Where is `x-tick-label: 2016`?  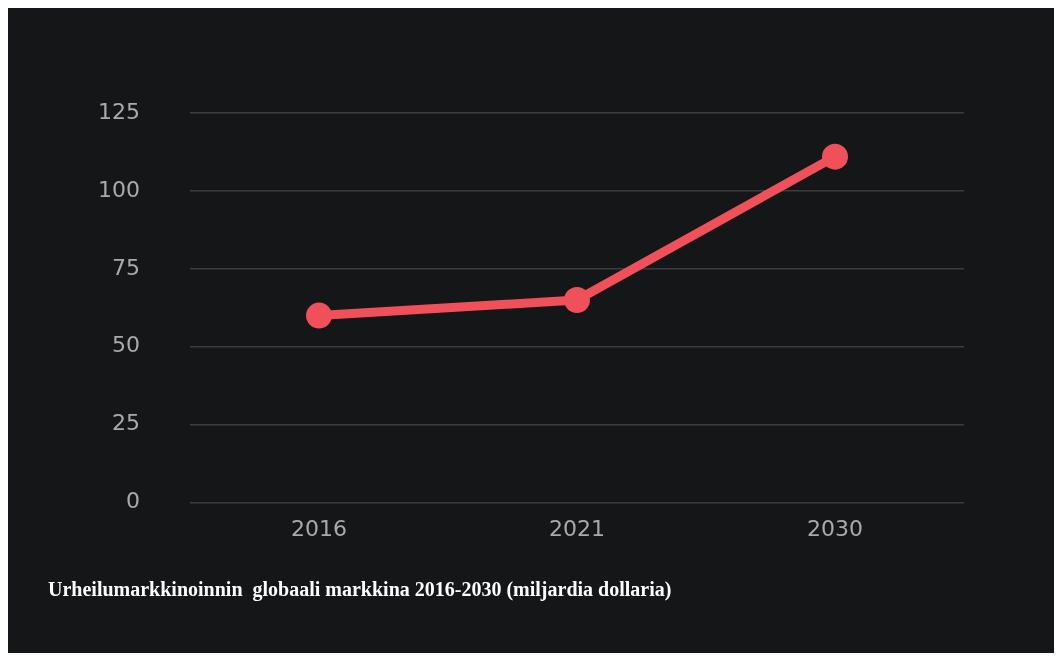
x-tick-label: 2016 is located at coordinates (318, 528).